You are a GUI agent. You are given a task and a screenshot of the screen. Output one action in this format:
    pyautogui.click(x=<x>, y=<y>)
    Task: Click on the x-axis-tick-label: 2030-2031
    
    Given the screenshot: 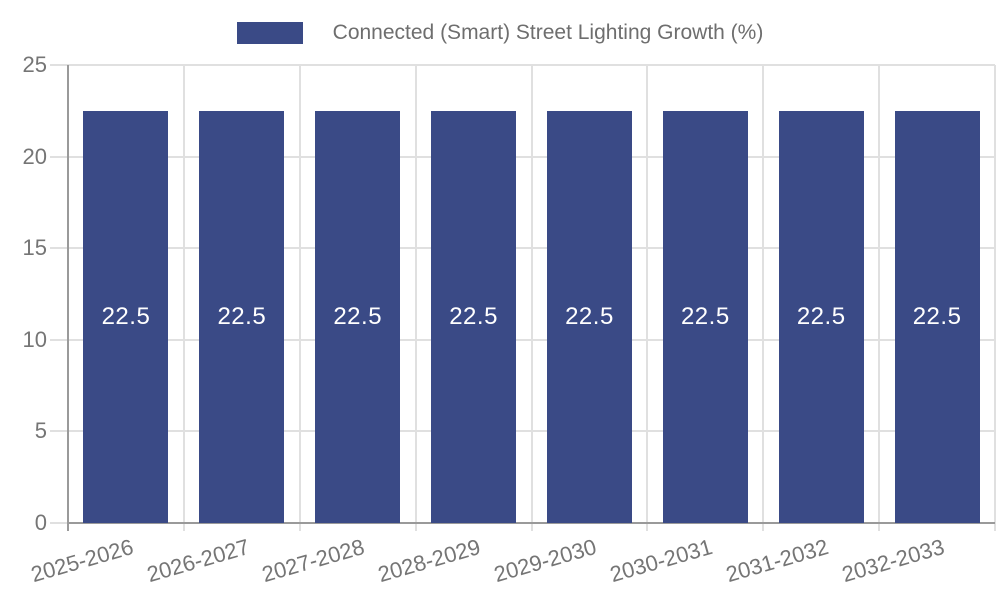 What is the action you would take?
    pyautogui.click(x=661, y=561)
    